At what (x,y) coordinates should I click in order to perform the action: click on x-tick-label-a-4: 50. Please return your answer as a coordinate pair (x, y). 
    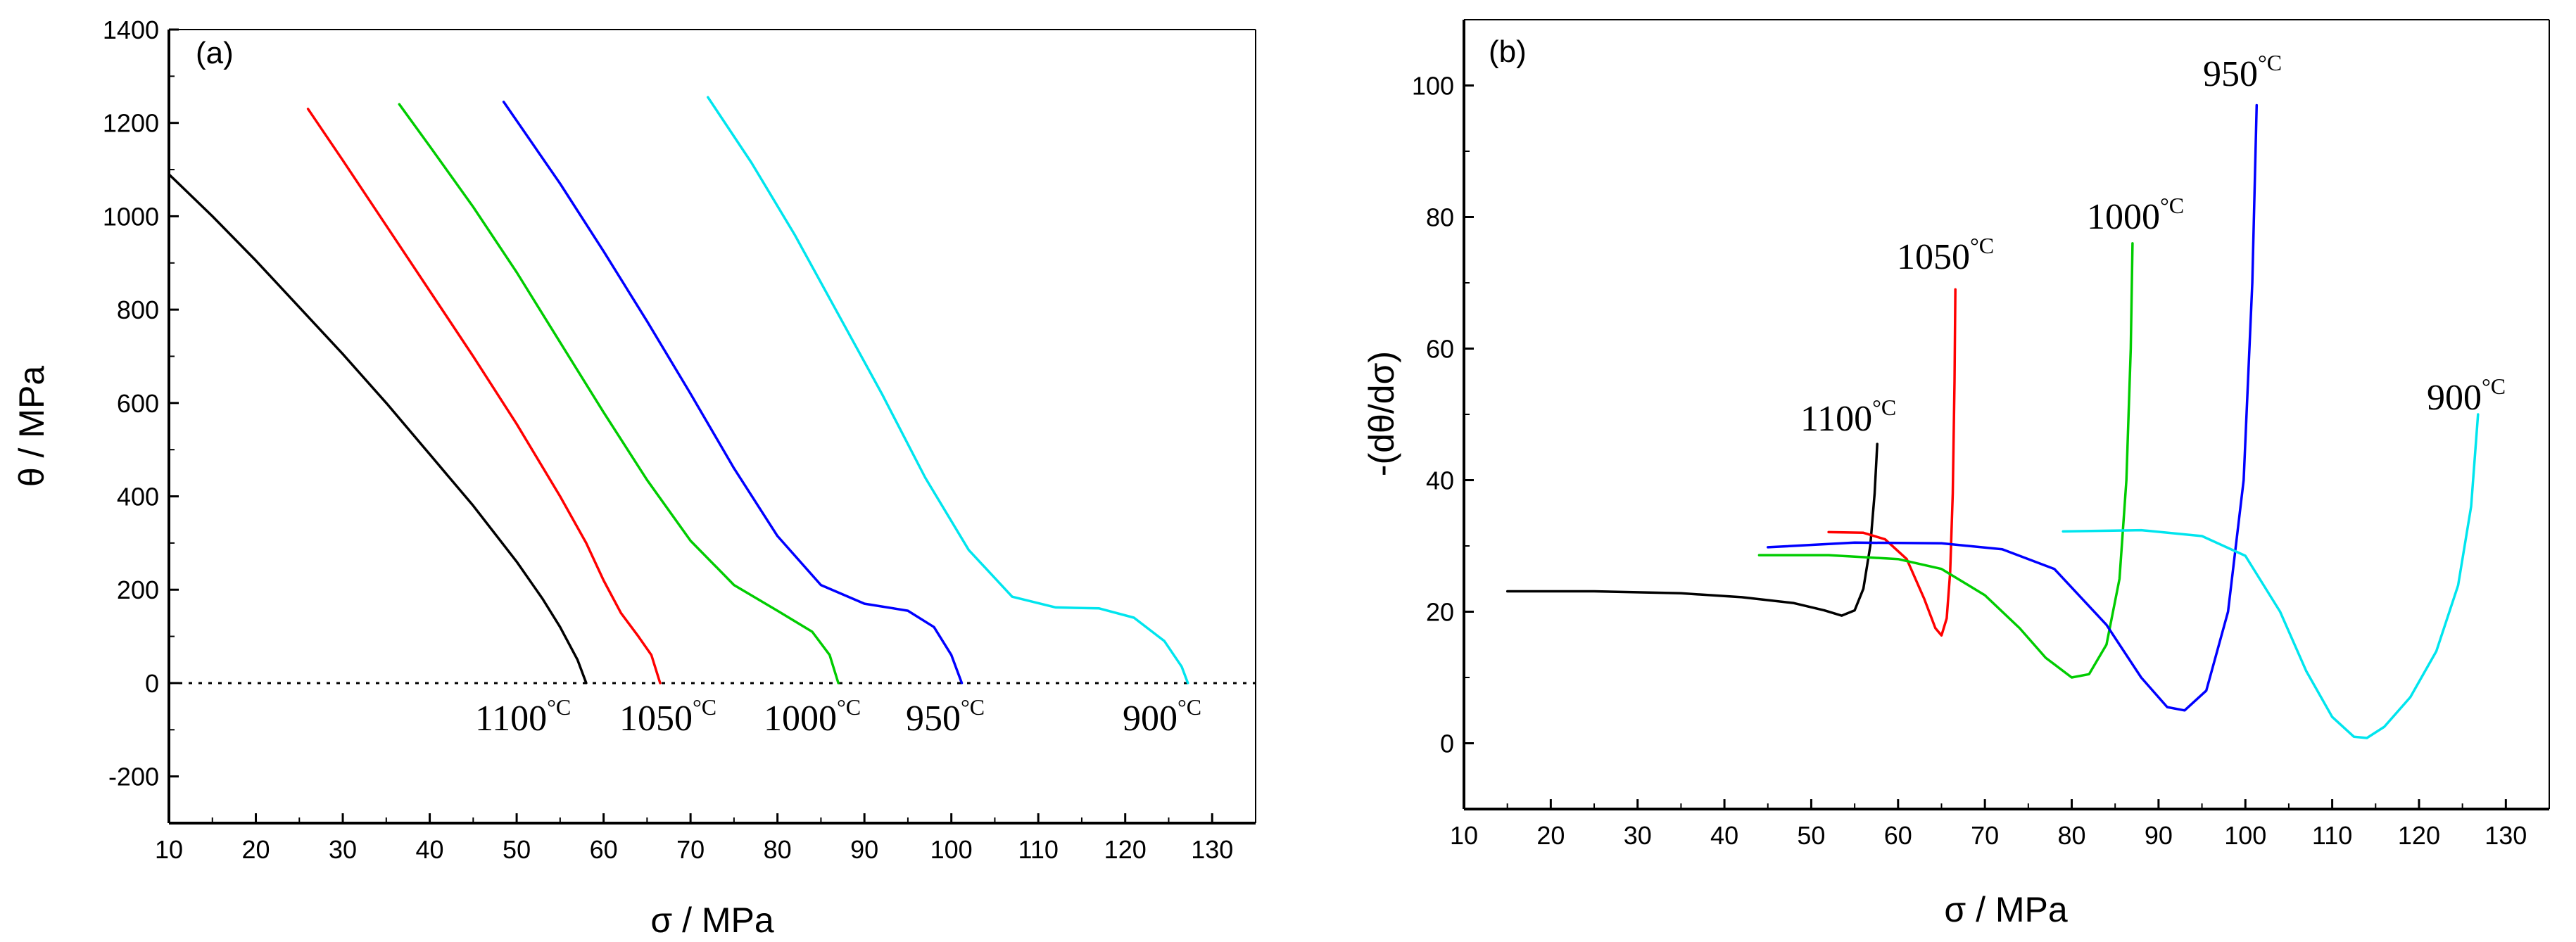
    Looking at the image, I should click on (517, 849).